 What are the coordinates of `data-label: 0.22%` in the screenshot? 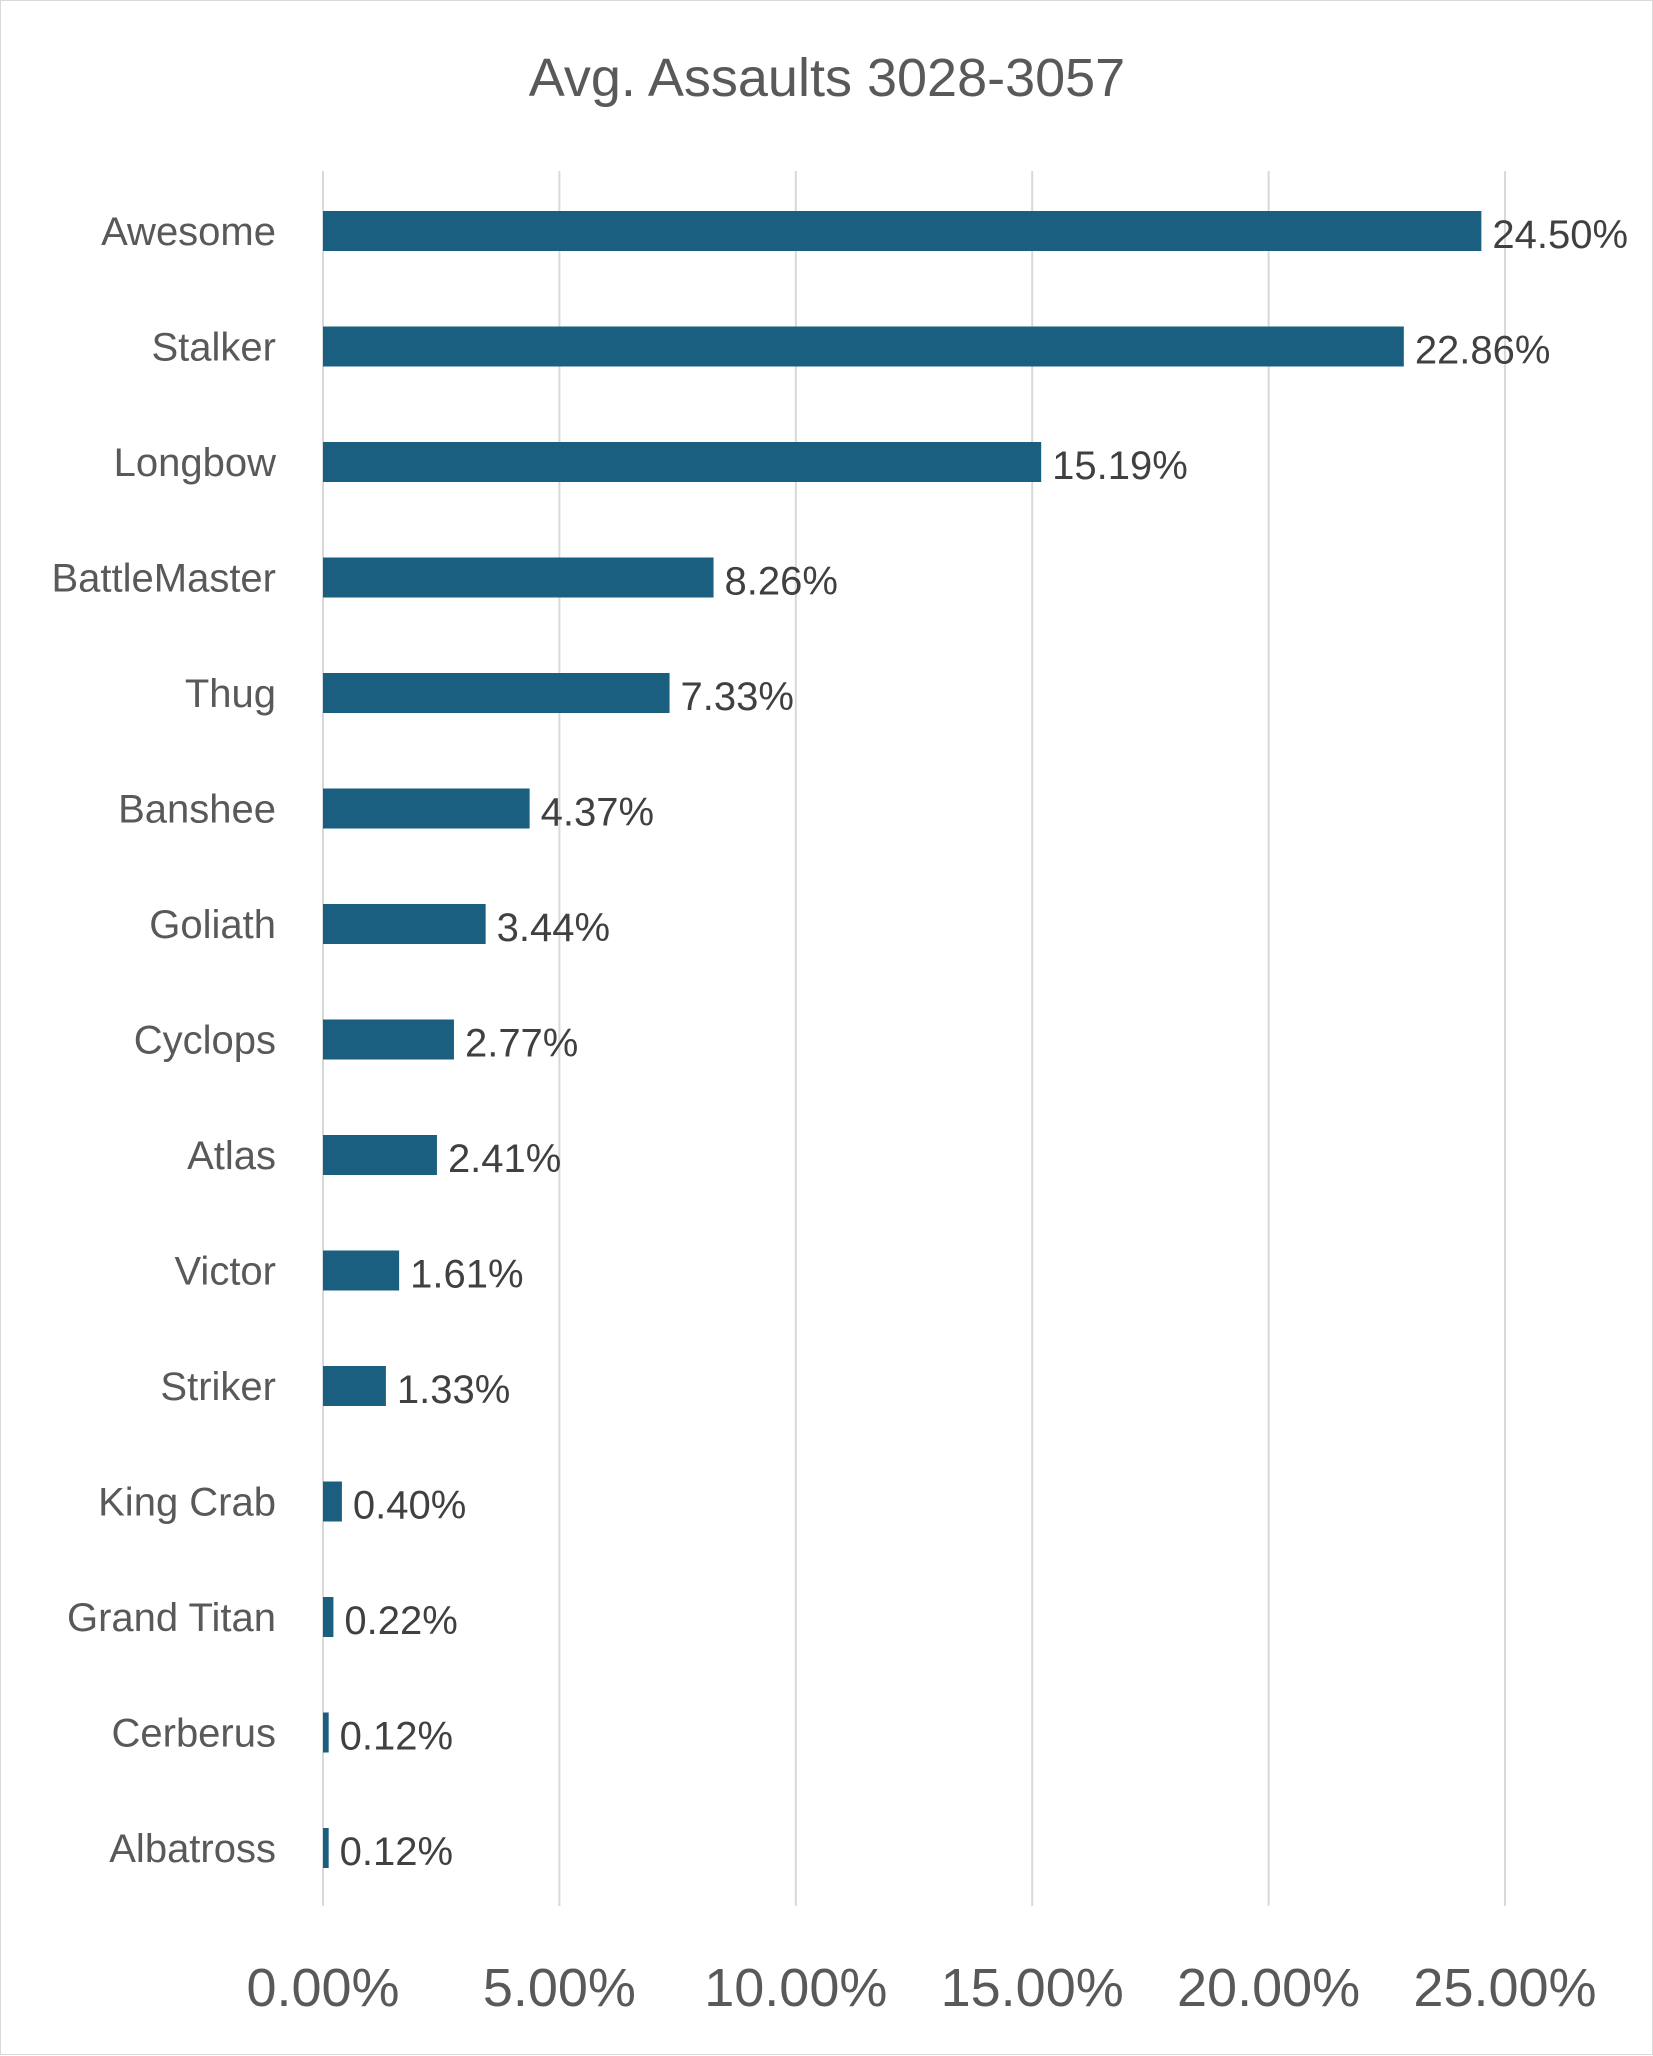 It's located at (400, 1621).